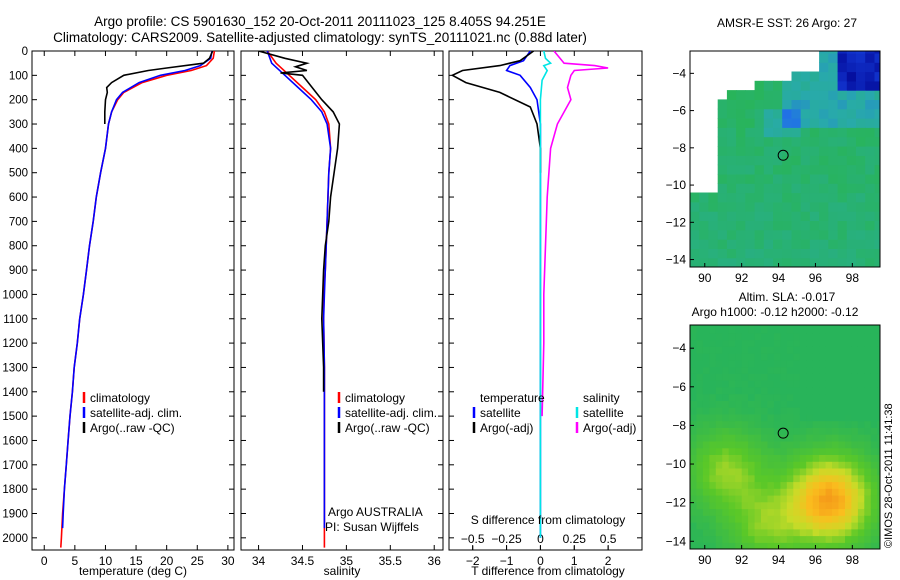 The image size is (900, 580). What do you see at coordinates (676, 185) in the screenshot?
I see `sst_map-ytick-label: −10` at bounding box center [676, 185].